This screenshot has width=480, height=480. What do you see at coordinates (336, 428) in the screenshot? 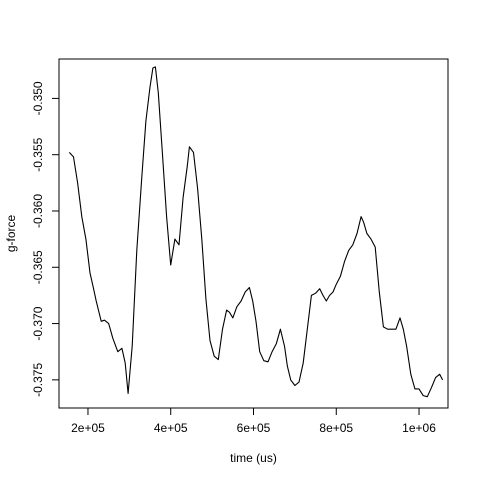
I see `x-tick-label: 8e+05` at bounding box center [336, 428].